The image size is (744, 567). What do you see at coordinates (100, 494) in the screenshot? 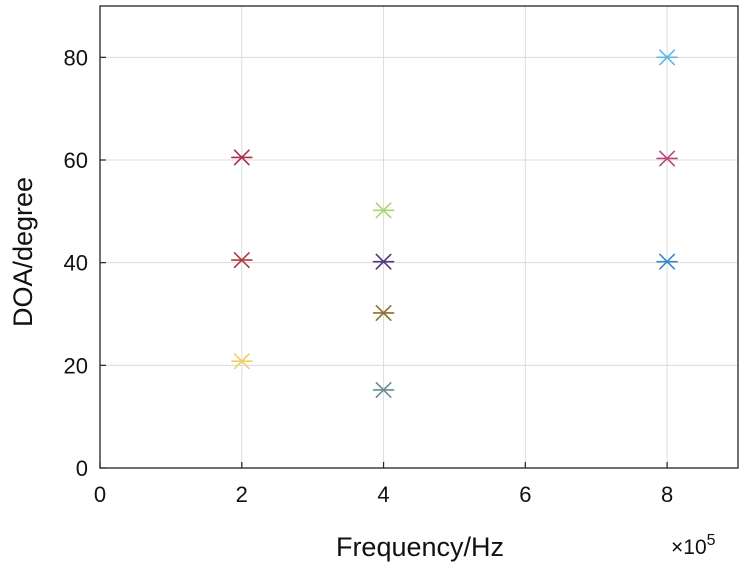
I see `x-tick-label: 0` at bounding box center [100, 494].